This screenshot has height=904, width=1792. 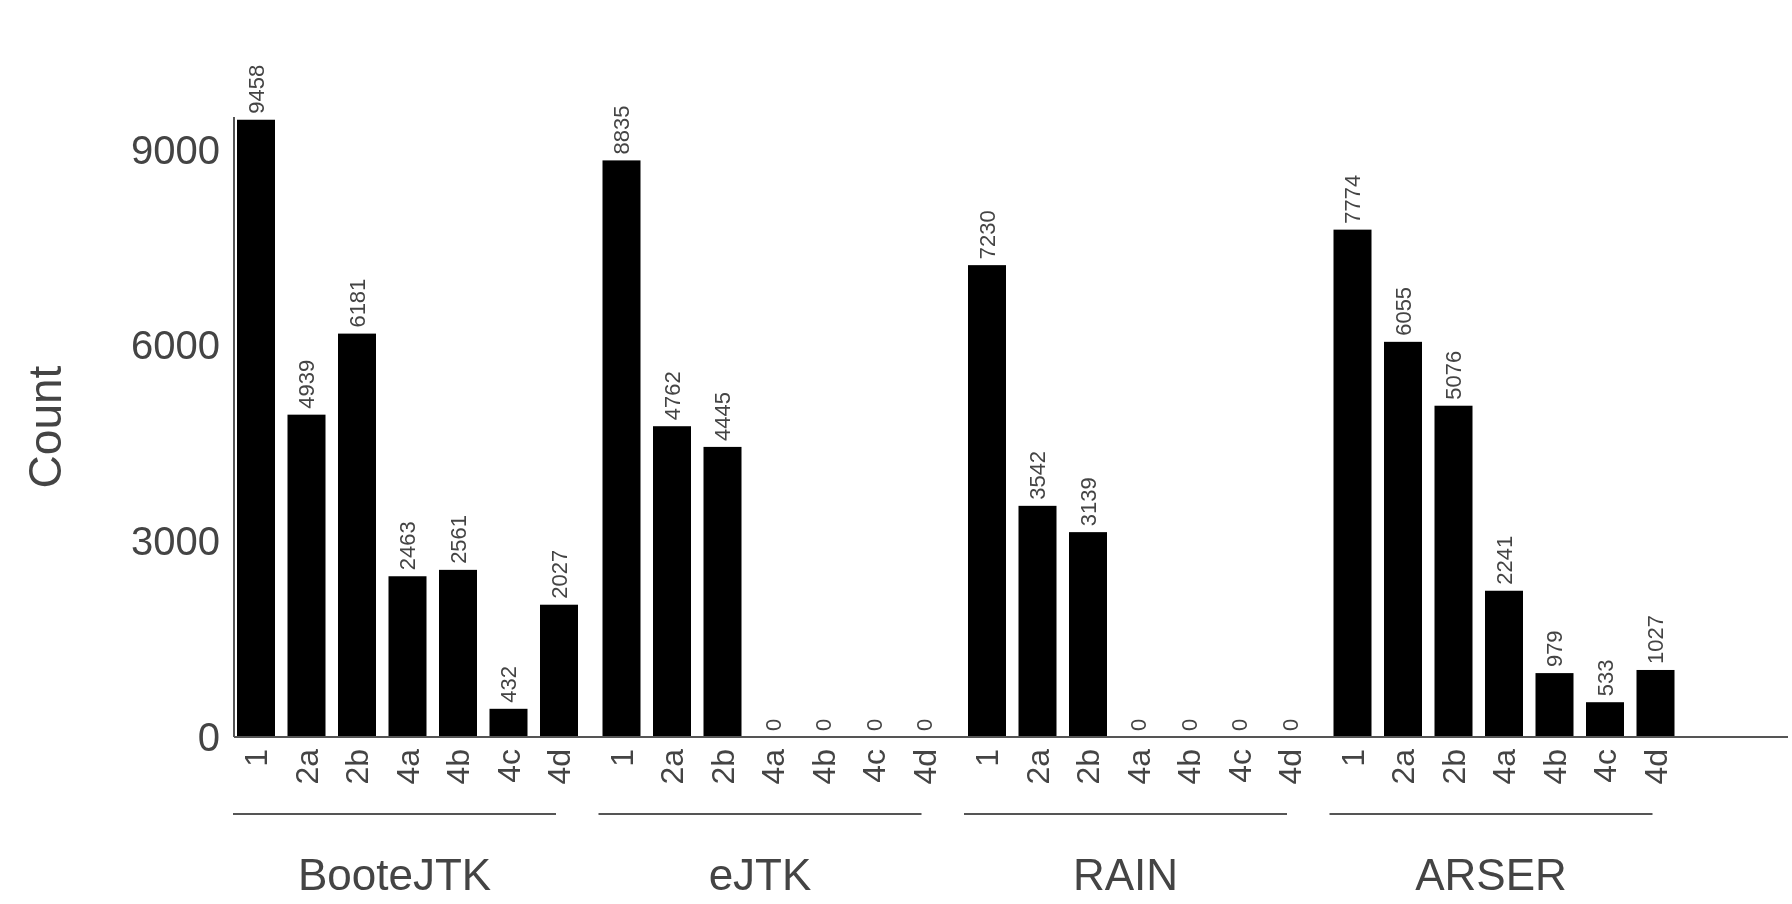 What do you see at coordinates (1504, 560) in the screenshot?
I see `data-label: 2241` at bounding box center [1504, 560].